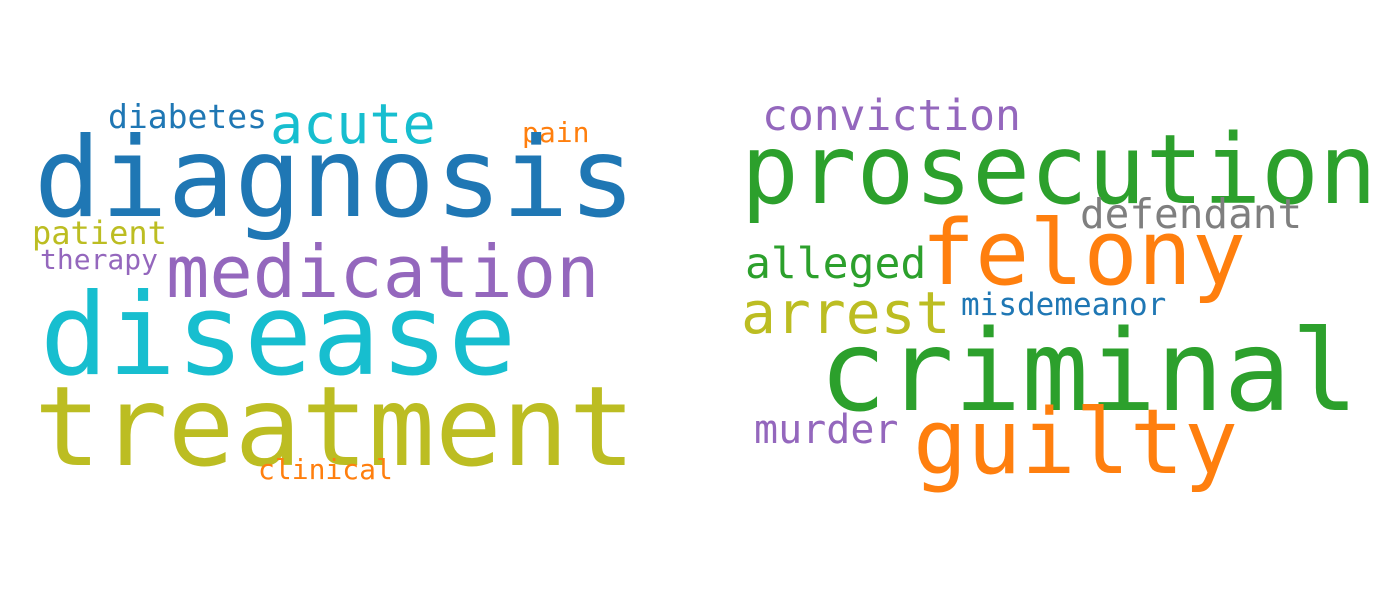 The width and height of the screenshot is (1382, 604). What do you see at coordinates (1089, 372) in the screenshot?
I see `word-criminal: criminal` at bounding box center [1089, 372].